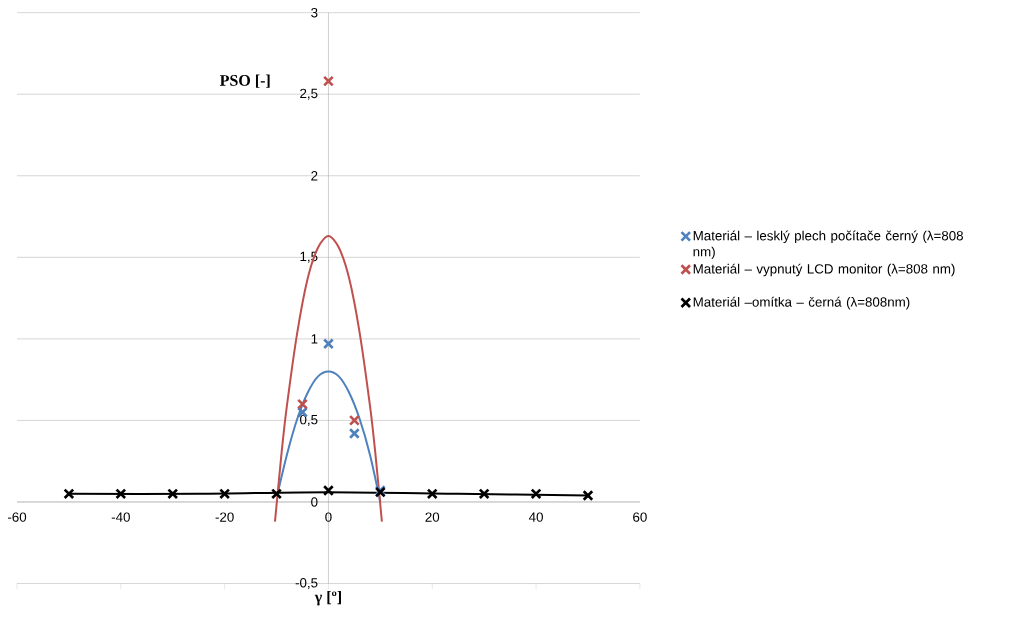 The image size is (1031, 618). I want to click on line-series, so click(328, 379).